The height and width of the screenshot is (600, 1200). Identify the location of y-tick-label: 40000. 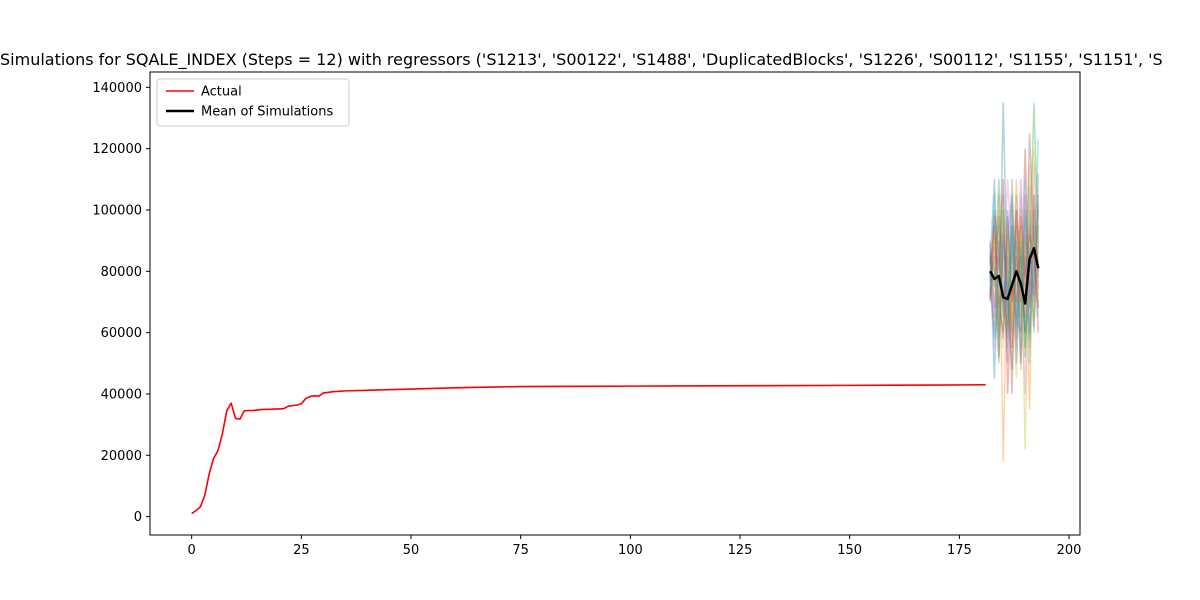
(121, 394).